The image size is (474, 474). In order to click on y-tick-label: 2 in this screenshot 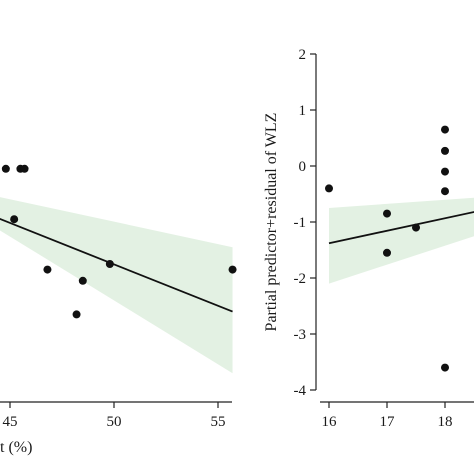, I will do `click(303, 55)`.